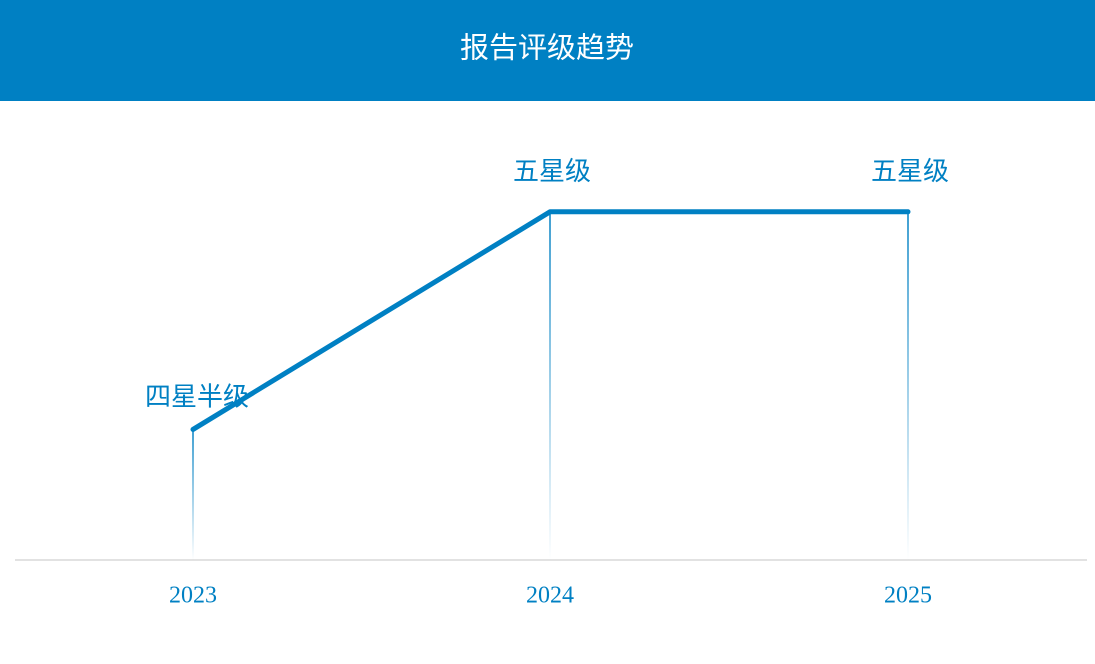 The height and width of the screenshot is (664, 1095). I want to click on x-tick-label: 2024, so click(550, 596).